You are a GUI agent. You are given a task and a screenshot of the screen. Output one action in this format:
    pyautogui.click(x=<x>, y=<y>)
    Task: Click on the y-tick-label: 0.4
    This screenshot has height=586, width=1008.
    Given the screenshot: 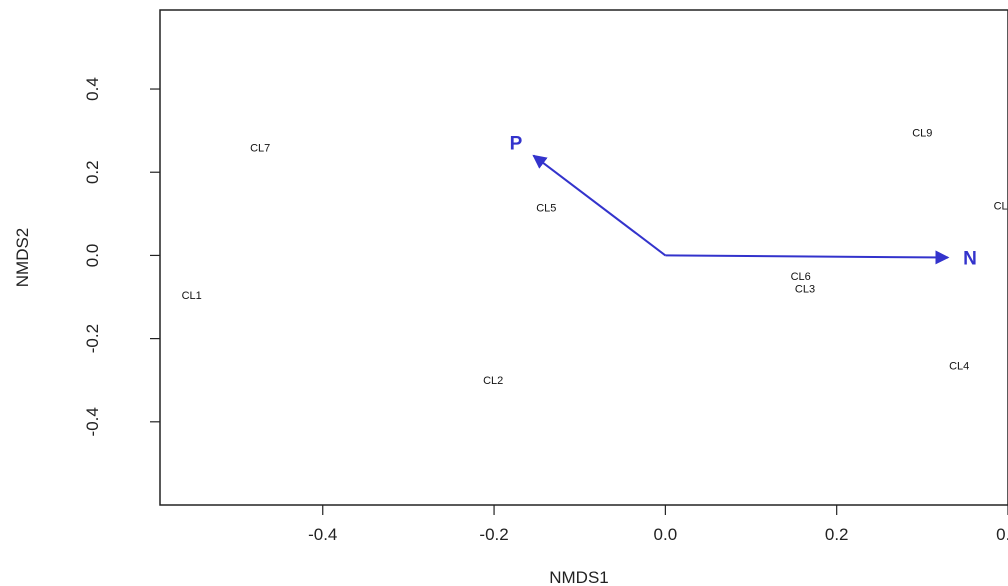 What is the action you would take?
    pyautogui.click(x=92, y=89)
    